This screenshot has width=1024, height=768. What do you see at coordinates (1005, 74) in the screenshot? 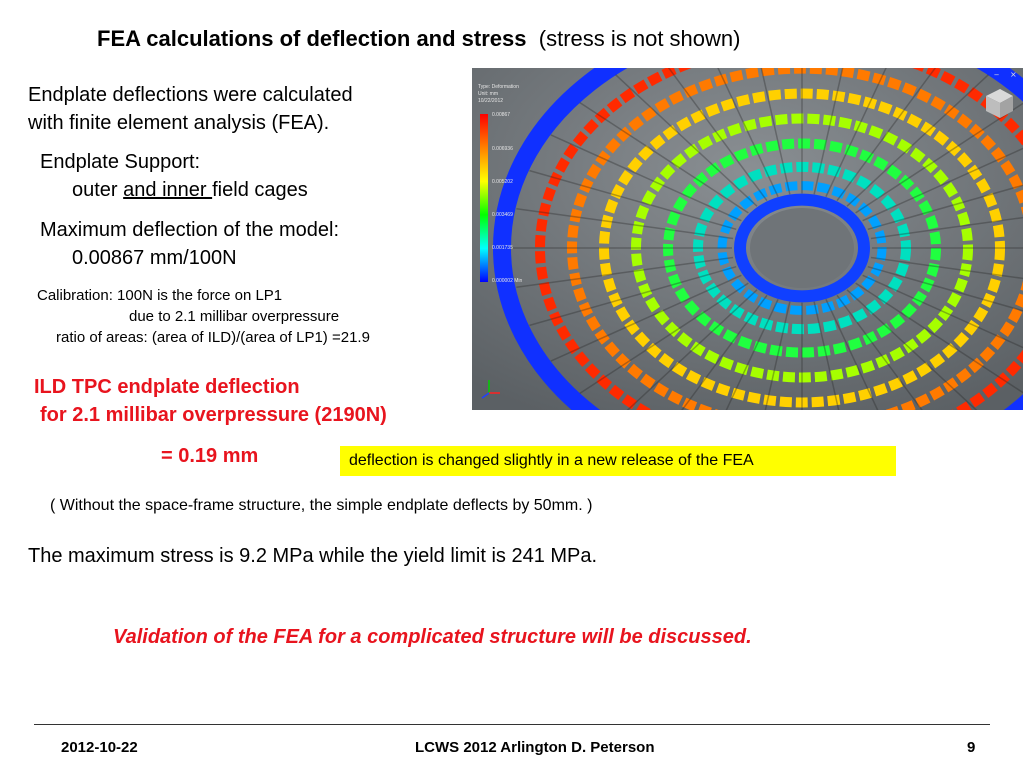
I see `window-controls-icon: ‒ ×` at bounding box center [1005, 74].